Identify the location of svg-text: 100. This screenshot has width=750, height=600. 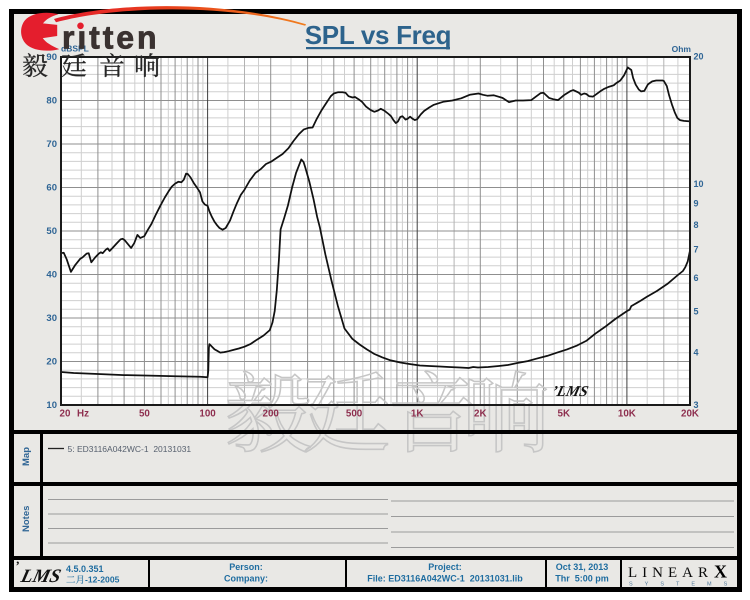
(207, 414).